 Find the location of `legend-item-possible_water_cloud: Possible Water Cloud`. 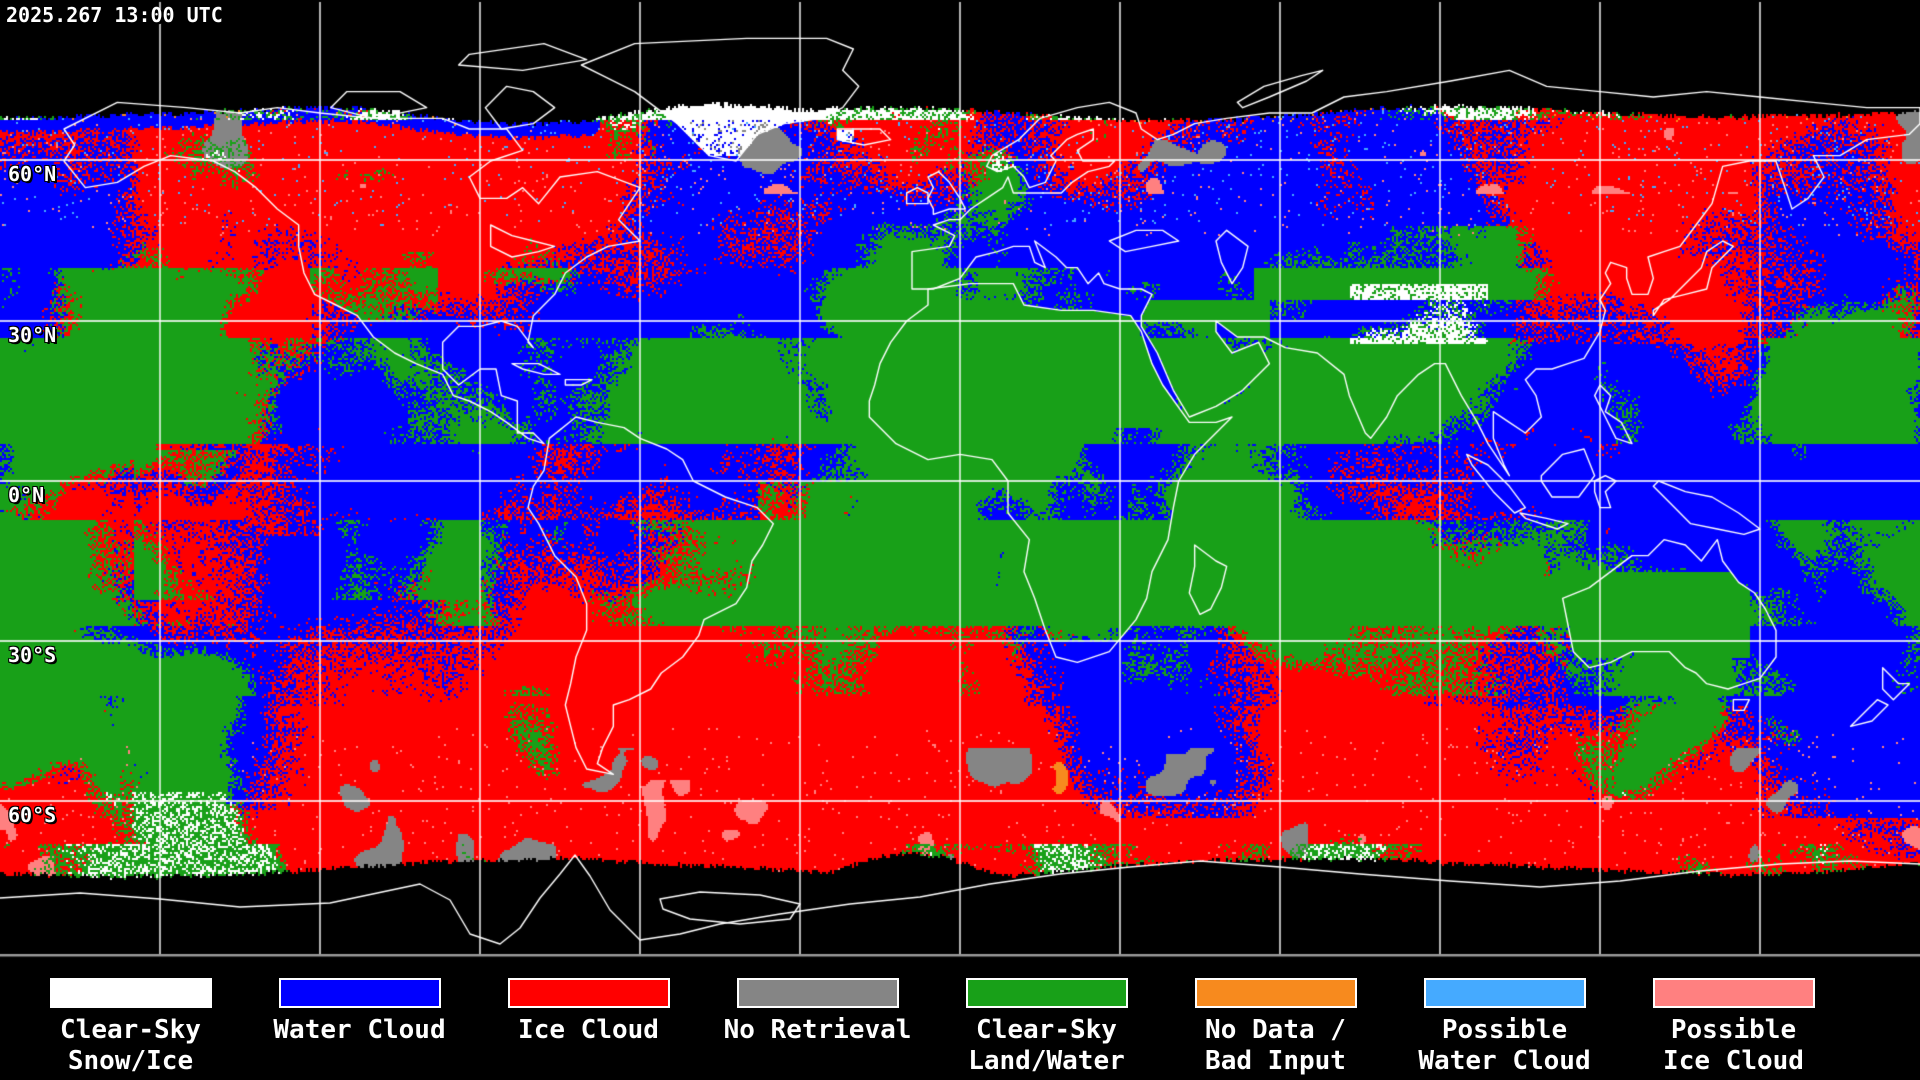

legend-item-possible_water_cloud: Possible Water Cloud is located at coordinates (1504, 1019).